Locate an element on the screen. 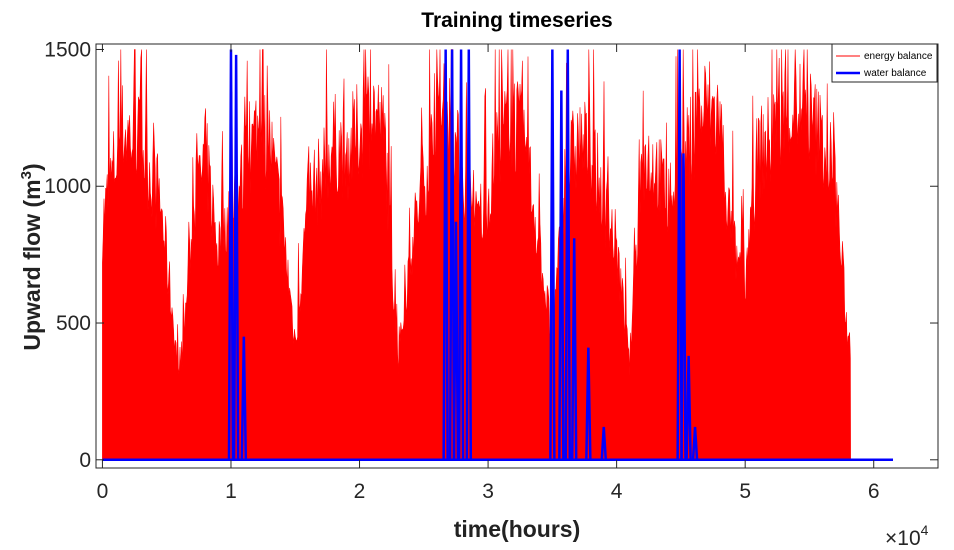 This screenshot has height=550, width=954. x-axis-multiplier-exponent: 4 is located at coordinates (925, 530).